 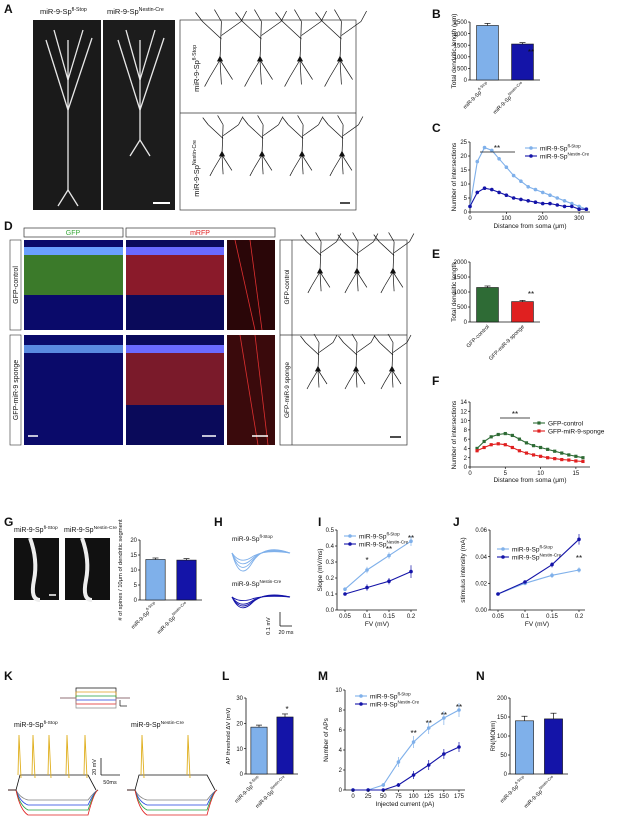 I want to click on gfp-band, so click(x=73, y=272).